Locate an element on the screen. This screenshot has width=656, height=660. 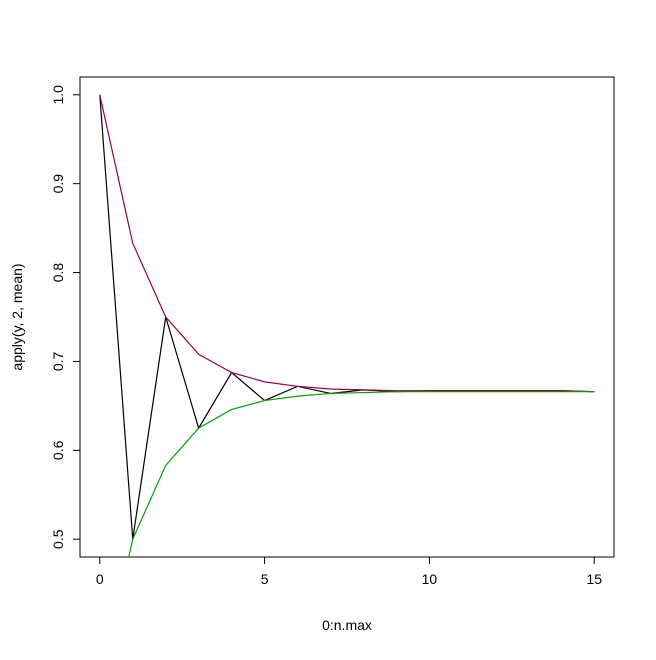
x-tick-label: 0 is located at coordinates (100, 579).